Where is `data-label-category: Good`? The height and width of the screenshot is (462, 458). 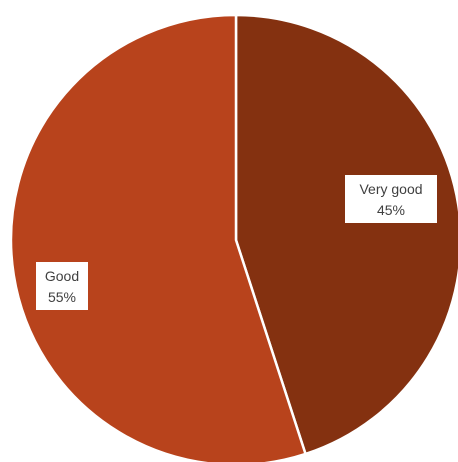
data-label-category: Good is located at coordinates (62, 276).